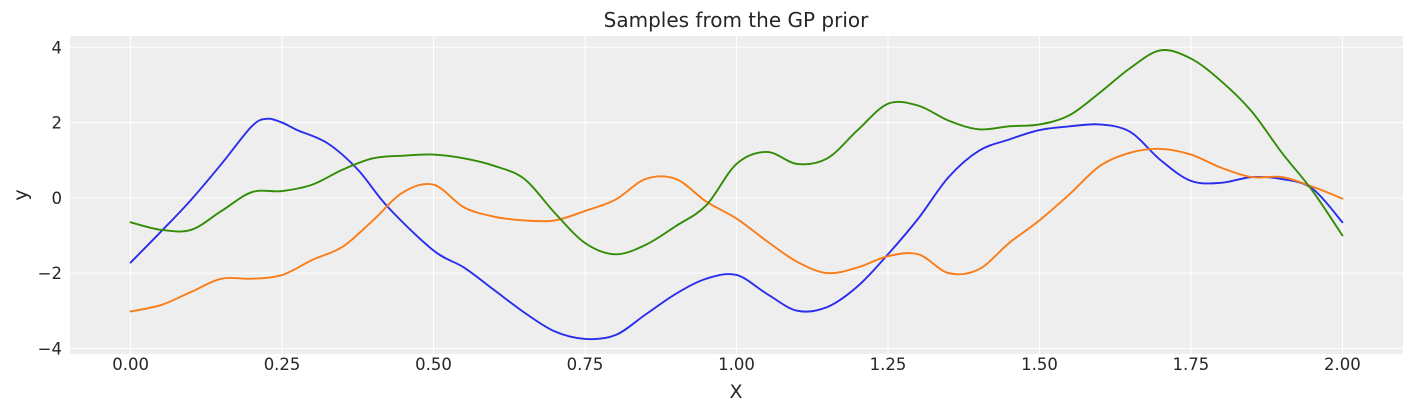 Image resolution: width=1411 pixels, height=411 pixels. What do you see at coordinates (585, 364) in the screenshot?
I see `x-tick-label: 0.75` at bounding box center [585, 364].